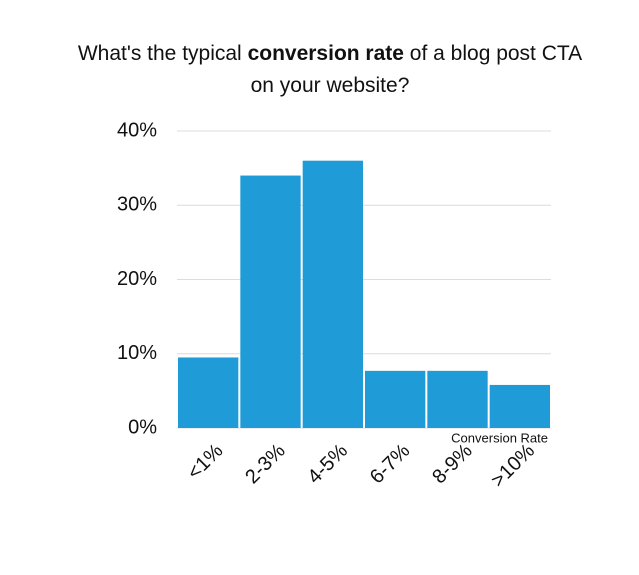  Describe the element at coordinates (328, 464) in the screenshot. I see `x-tick-label: 4-5%` at that location.